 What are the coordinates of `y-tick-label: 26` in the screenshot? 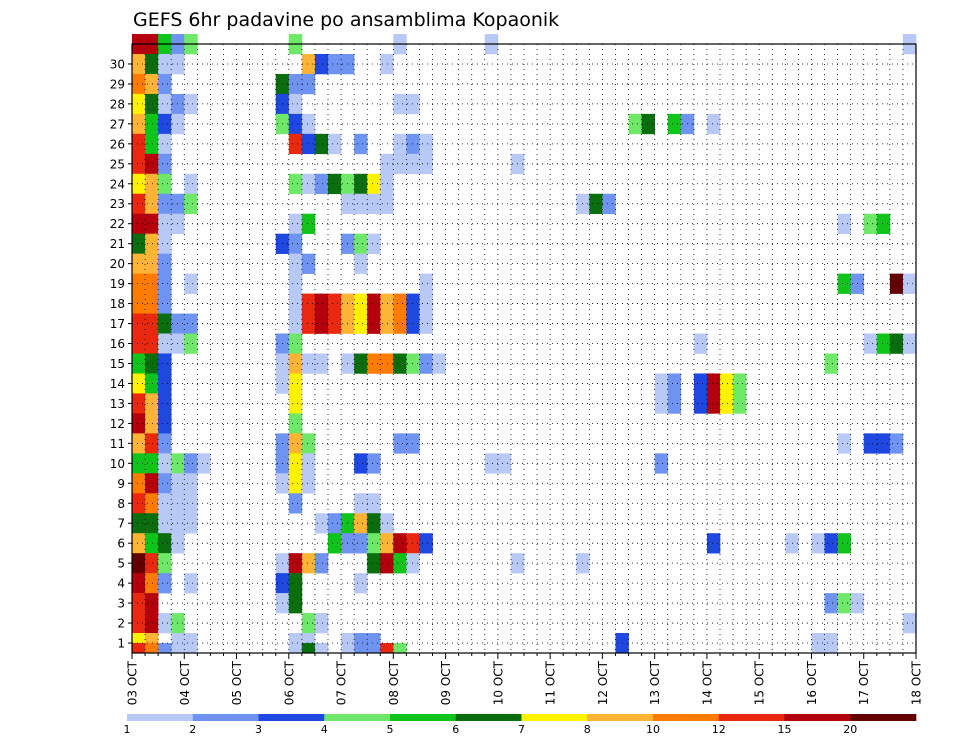 It's located at (117, 144).